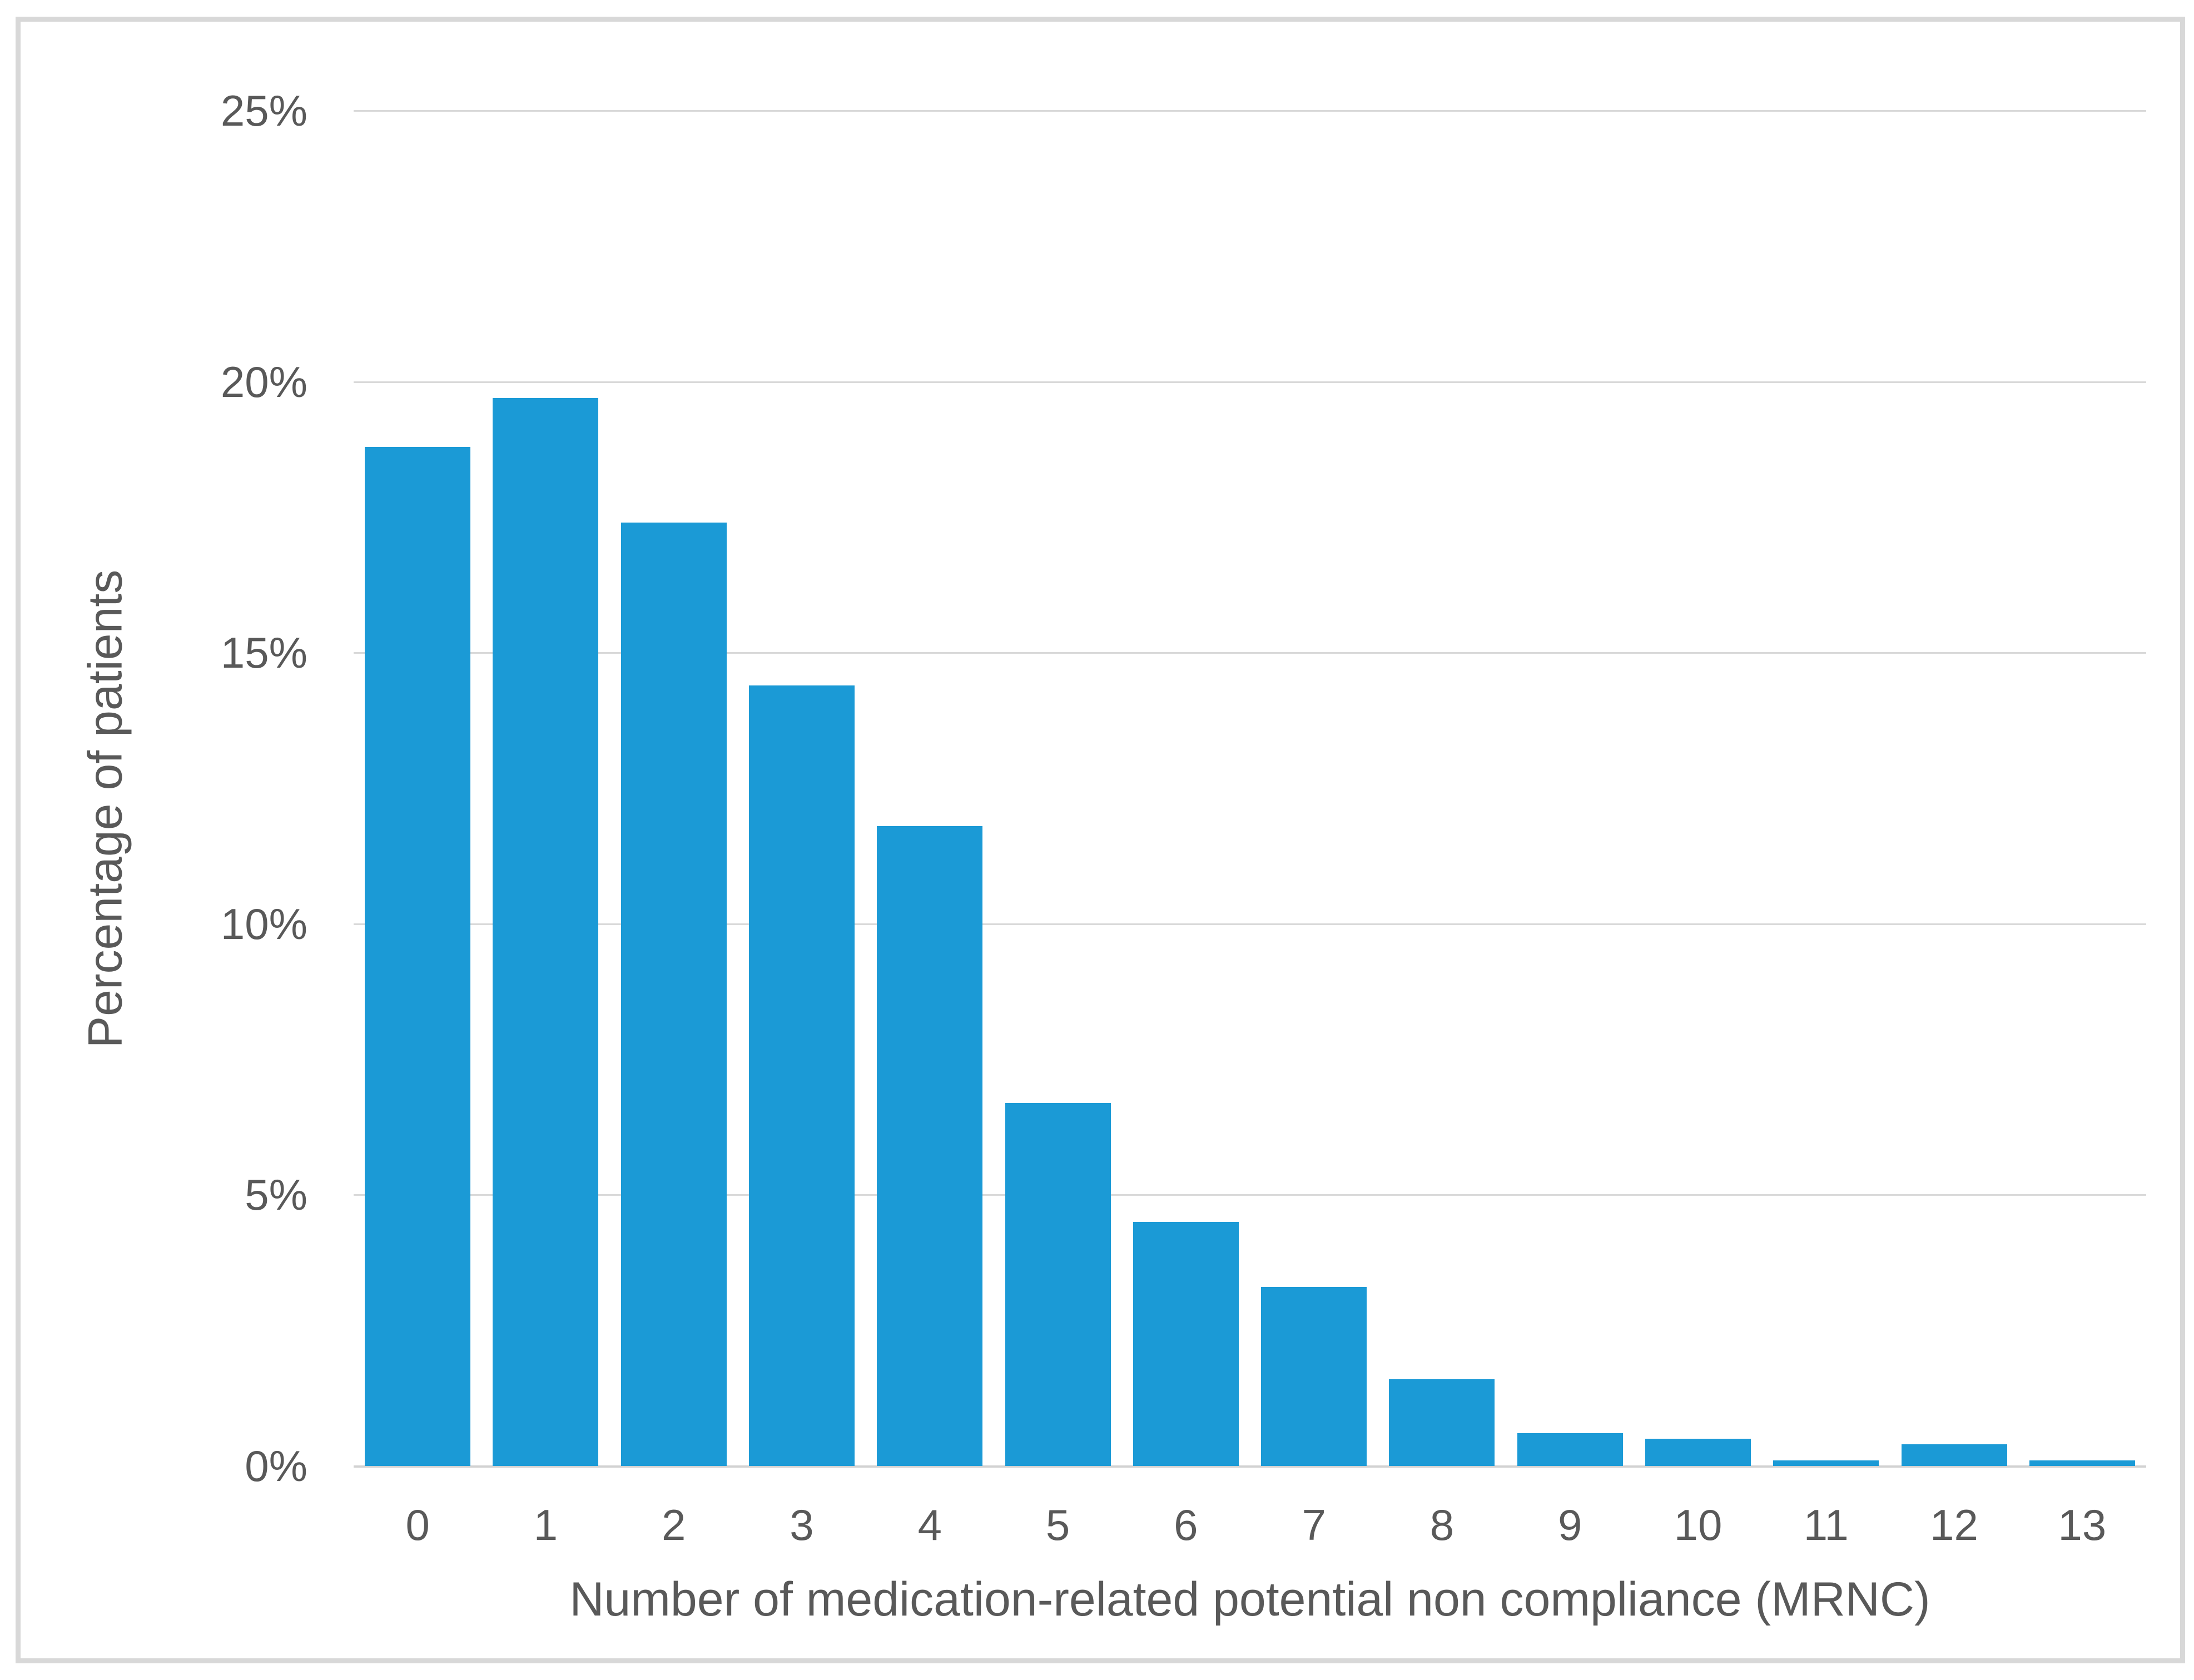  What do you see at coordinates (417, 1524) in the screenshot?
I see `x-tick-label: 0` at bounding box center [417, 1524].